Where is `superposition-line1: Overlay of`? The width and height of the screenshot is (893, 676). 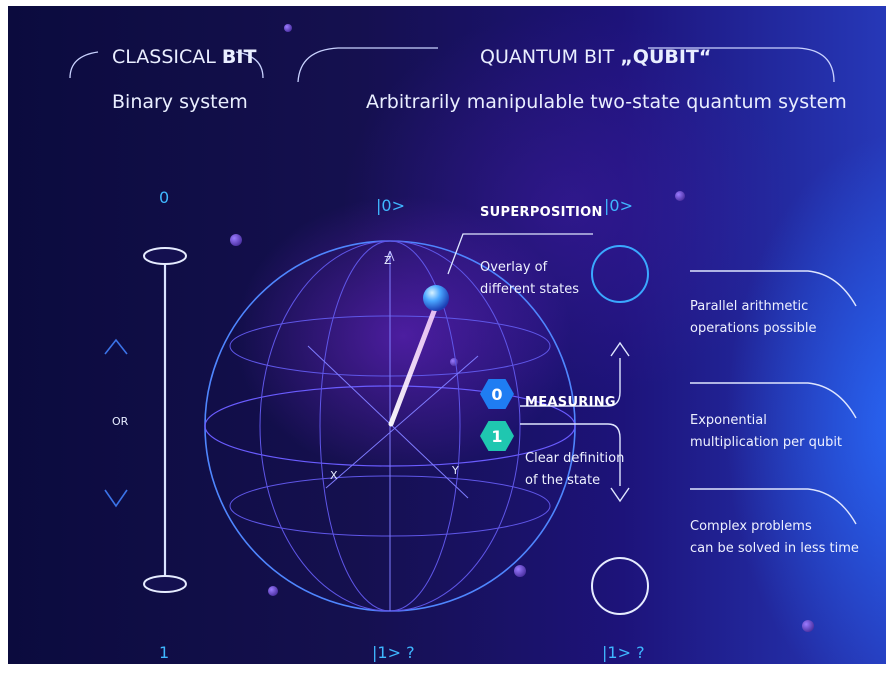
superposition-line1: Overlay of is located at coordinates (514, 267).